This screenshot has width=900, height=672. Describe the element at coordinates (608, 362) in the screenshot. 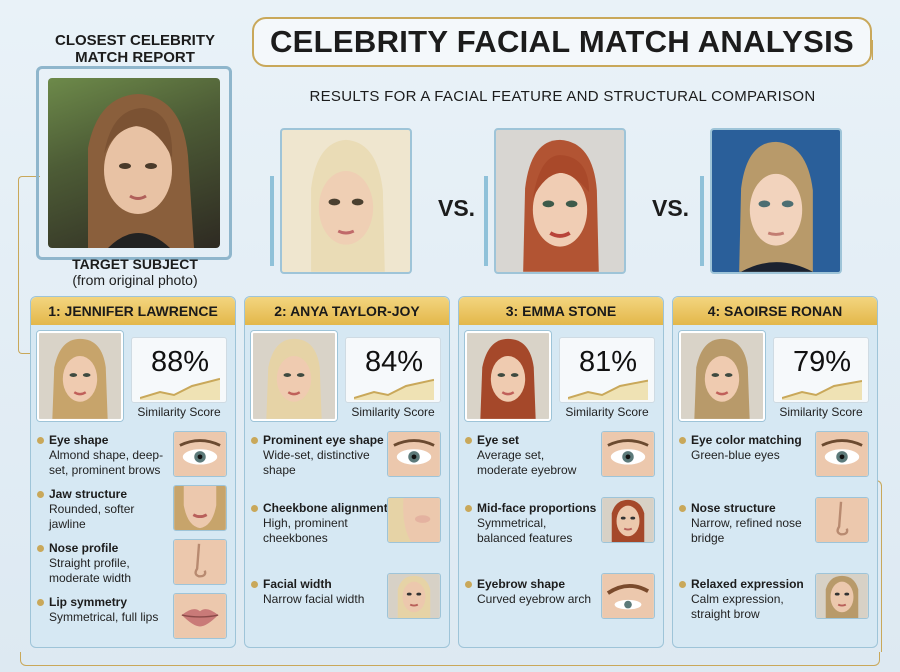

I see `similarity-score-value: 81%` at that location.